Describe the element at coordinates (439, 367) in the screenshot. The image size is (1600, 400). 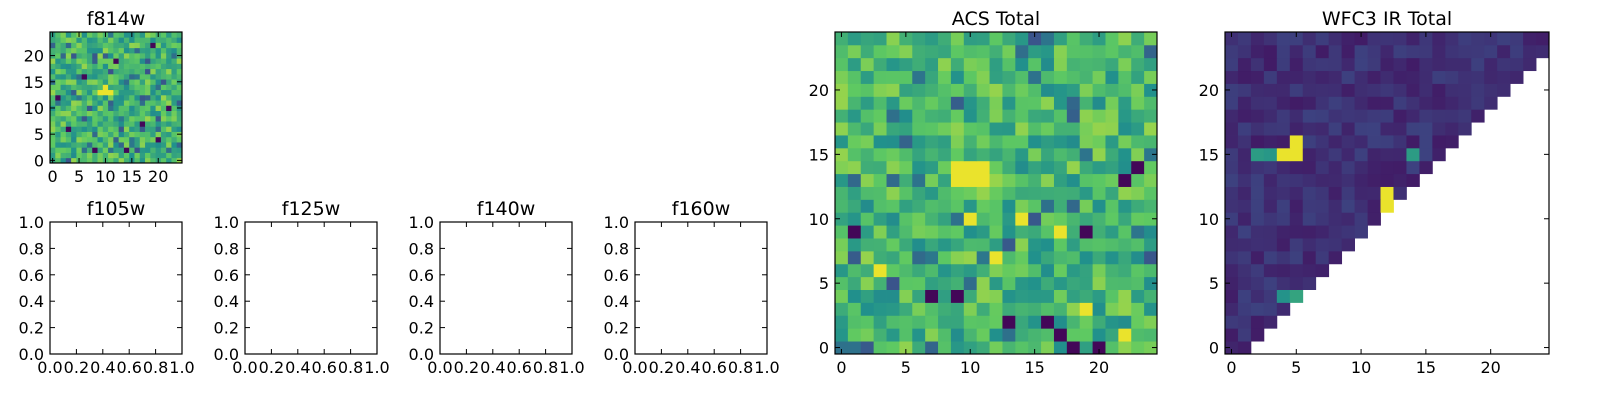
I see `x-tick-label: 0.0` at that location.